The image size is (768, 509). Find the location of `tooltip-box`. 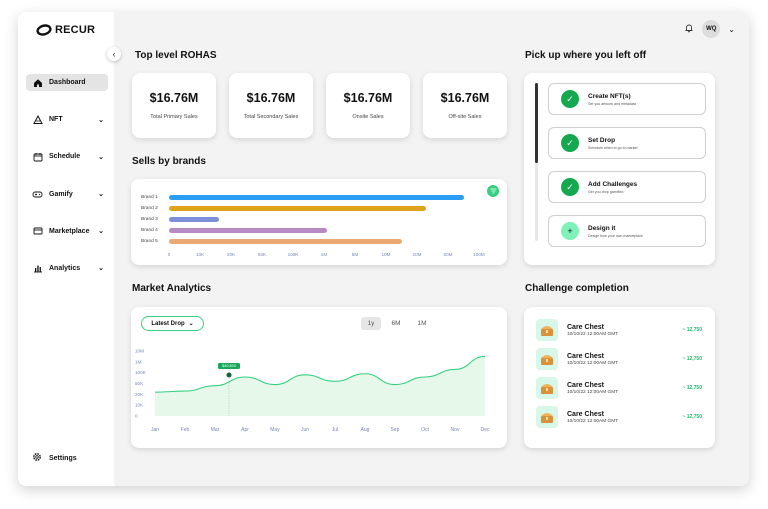

tooltip-box is located at coordinates (229, 366).